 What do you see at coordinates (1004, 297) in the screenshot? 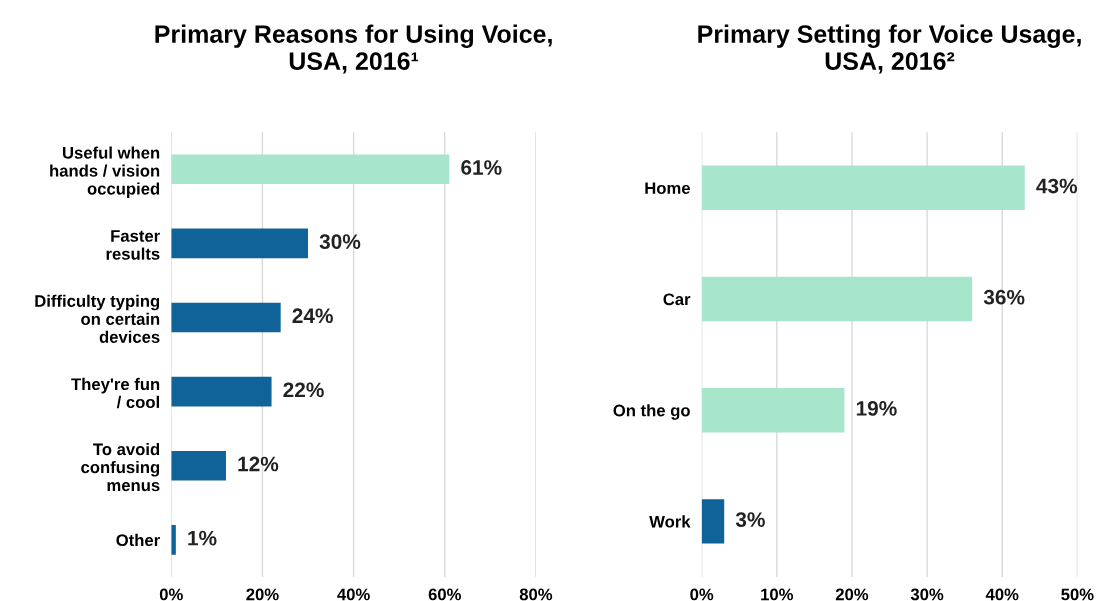
I see `data-label: 36%` at bounding box center [1004, 297].